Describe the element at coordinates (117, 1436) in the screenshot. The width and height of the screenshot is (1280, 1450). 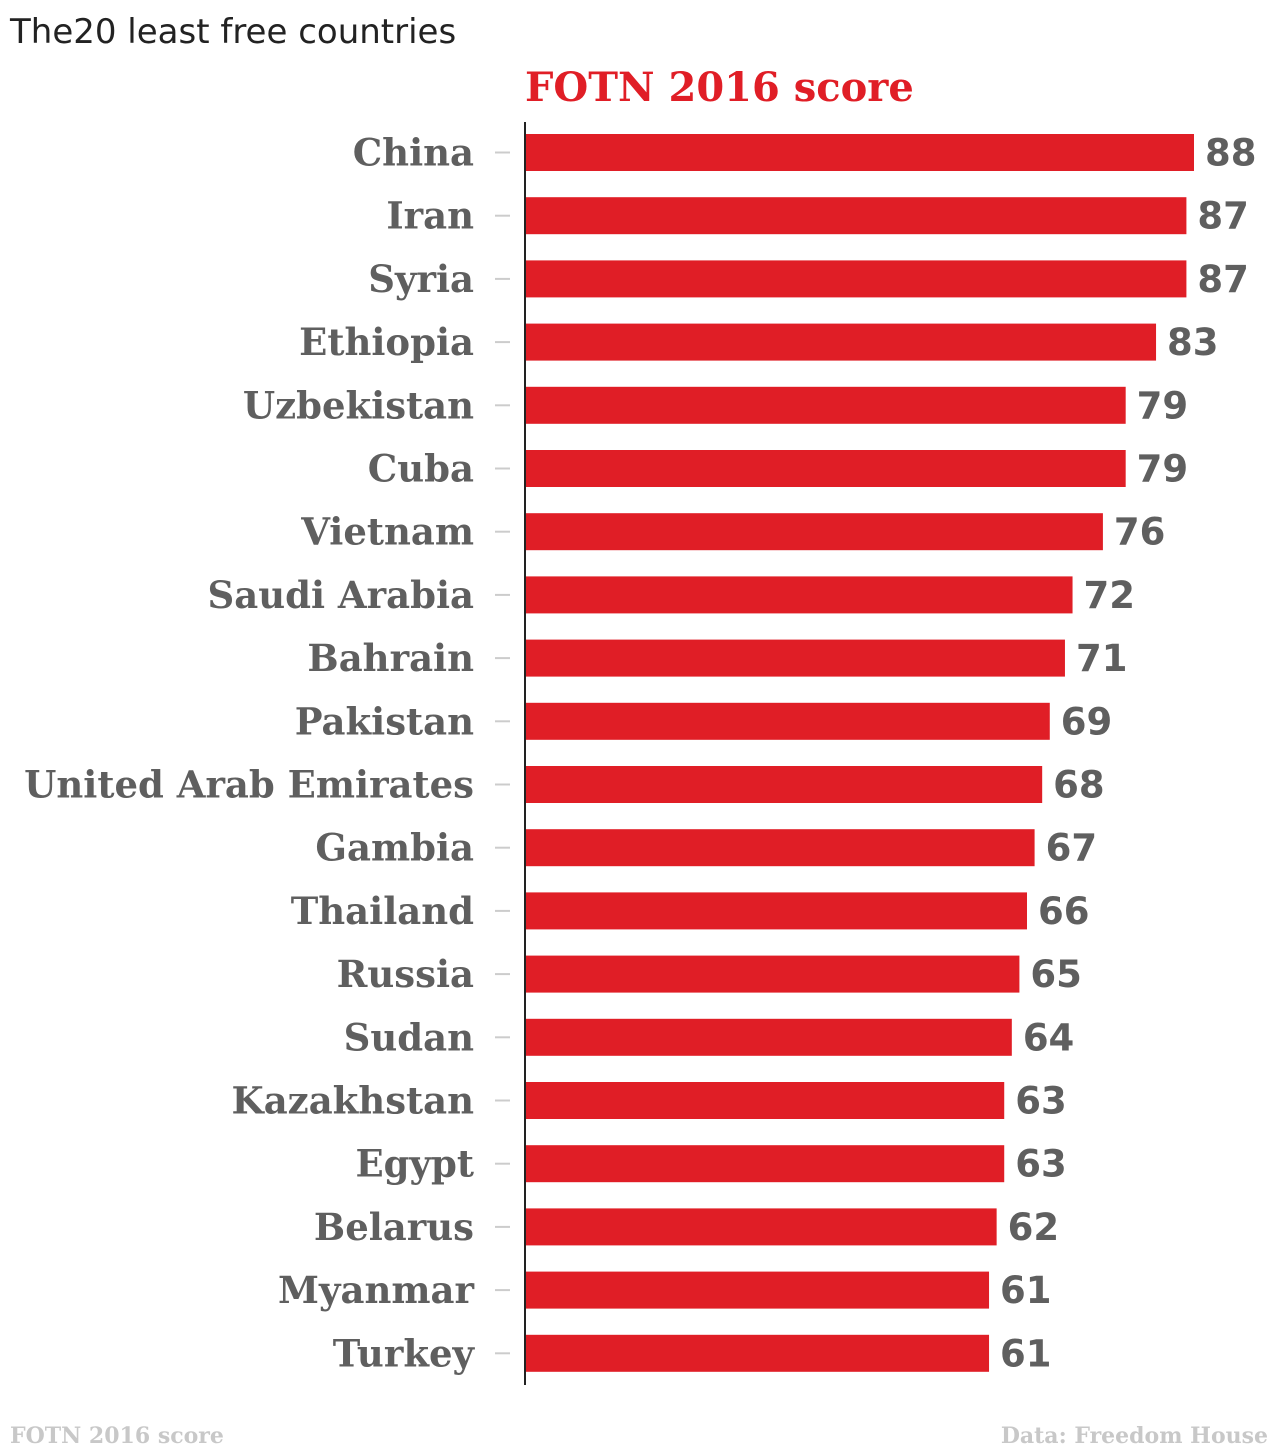
I see `footer-series-note: FOTN 2016 score` at that location.